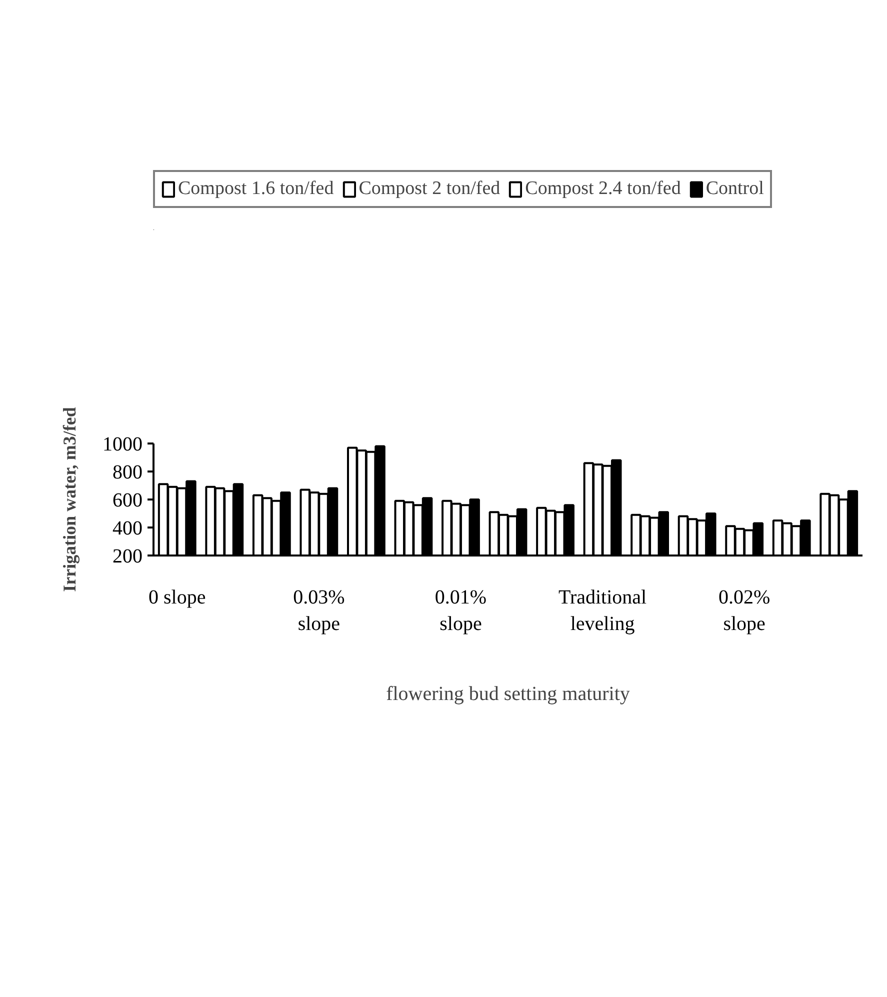  I want to click on legend-label: Compost 2.4 ton/fed, so click(603, 189).